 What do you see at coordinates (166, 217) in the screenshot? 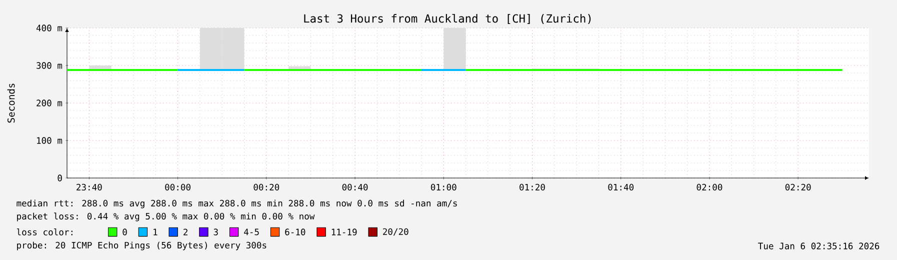
I see `text: packet loss: 0.44 % avg 5.00 % max 0.00 % min 0.00 % now` at bounding box center [166, 217].